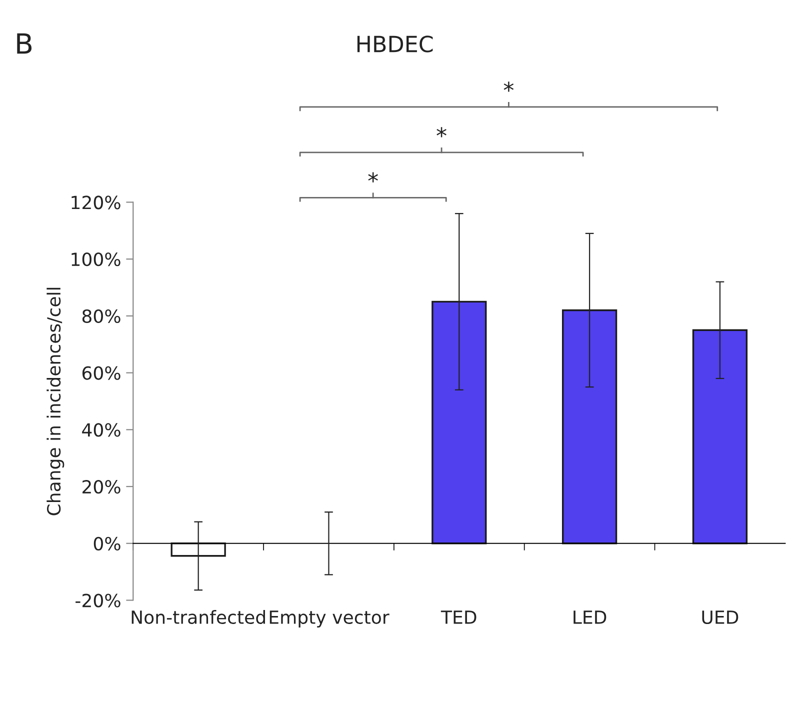 This screenshot has width=802, height=707. Describe the element at coordinates (101, 316) in the screenshot. I see `y-tick-label: 80%` at that location.